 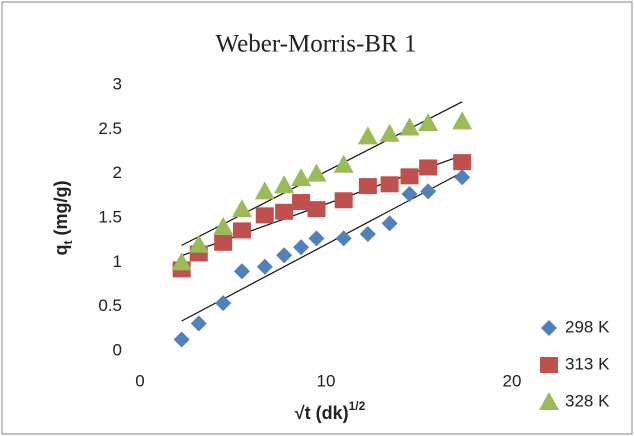 I want to click on x-tick-label: 20, so click(x=512, y=380).